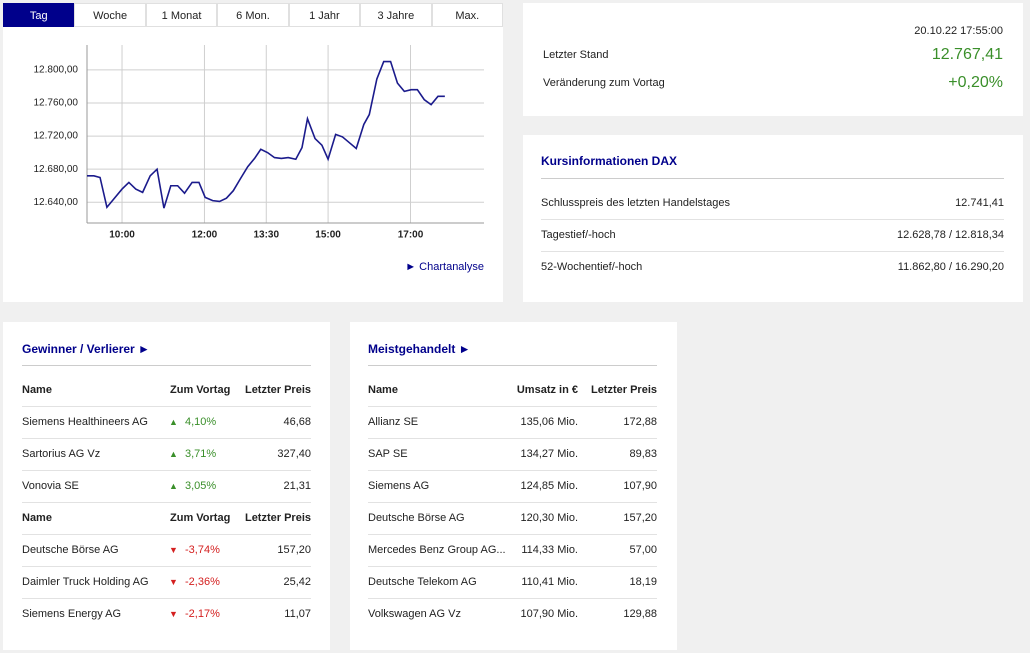 The width and height of the screenshot is (1030, 653). I want to click on price: 21,31, so click(297, 486).